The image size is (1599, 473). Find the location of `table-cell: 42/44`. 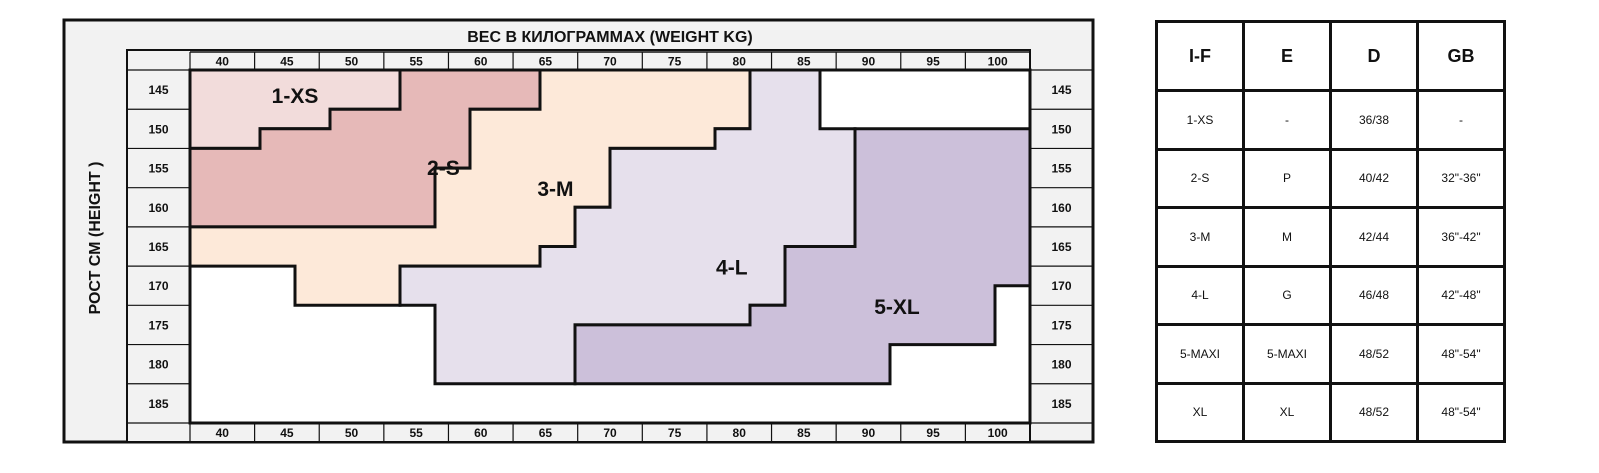

table-cell: 42/44 is located at coordinates (1374, 237).